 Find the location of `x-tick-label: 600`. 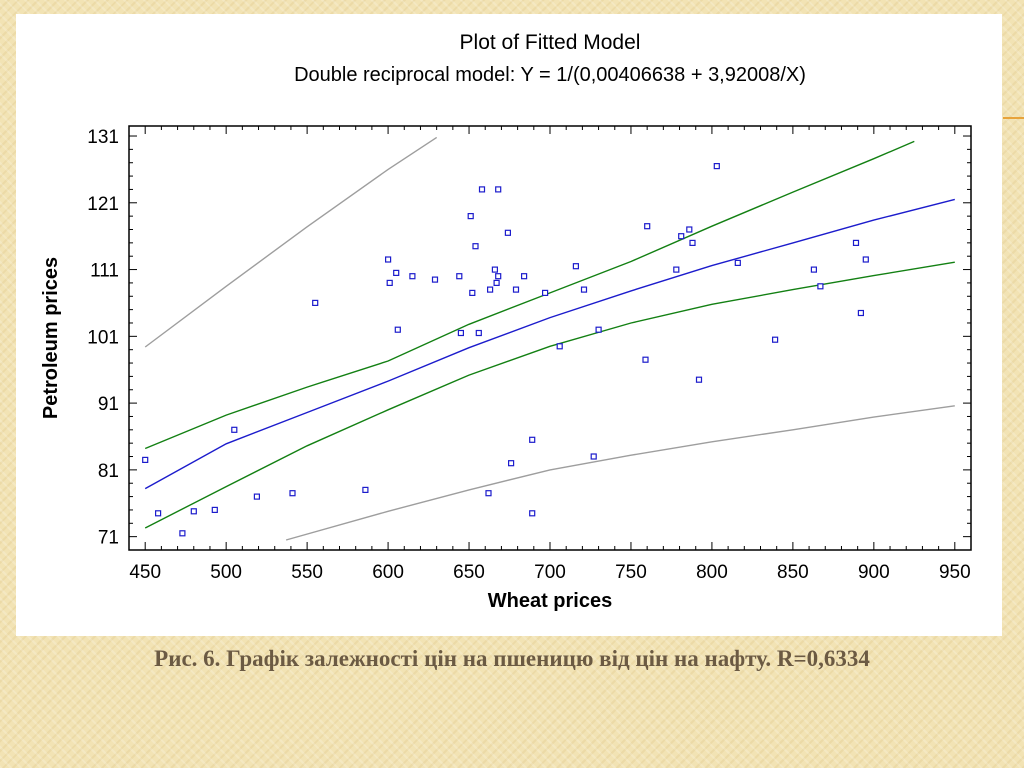

x-tick-label: 600 is located at coordinates (388, 572).